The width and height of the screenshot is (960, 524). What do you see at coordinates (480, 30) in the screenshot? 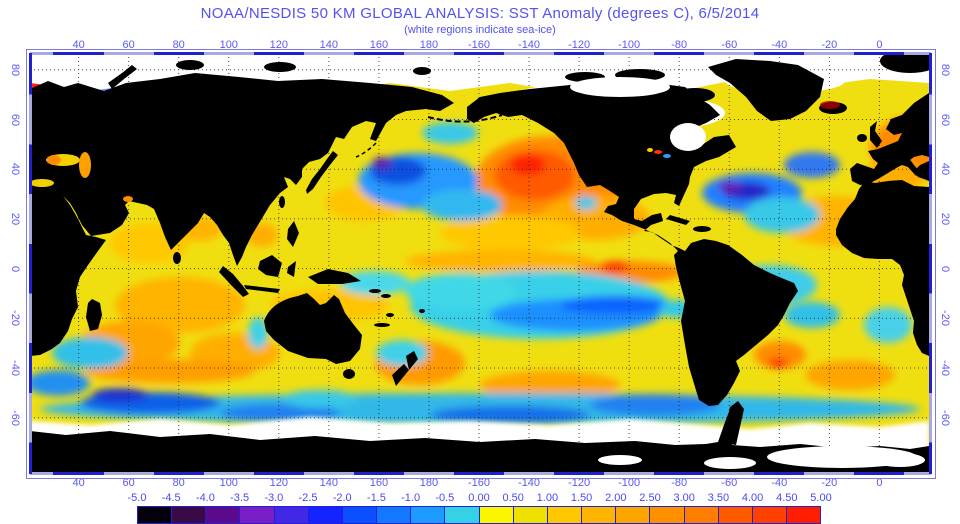
I see `plot-subtitle: (white regions indicate sea-ice)` at bounding box center [480, 30].